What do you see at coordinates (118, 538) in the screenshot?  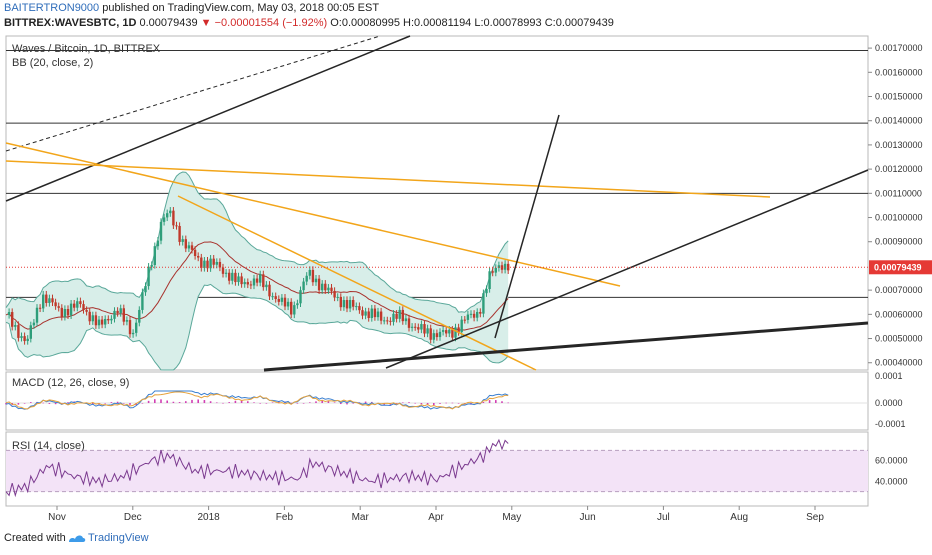 I see `footer-brand: TradingView` at bounding box center [118, 538].